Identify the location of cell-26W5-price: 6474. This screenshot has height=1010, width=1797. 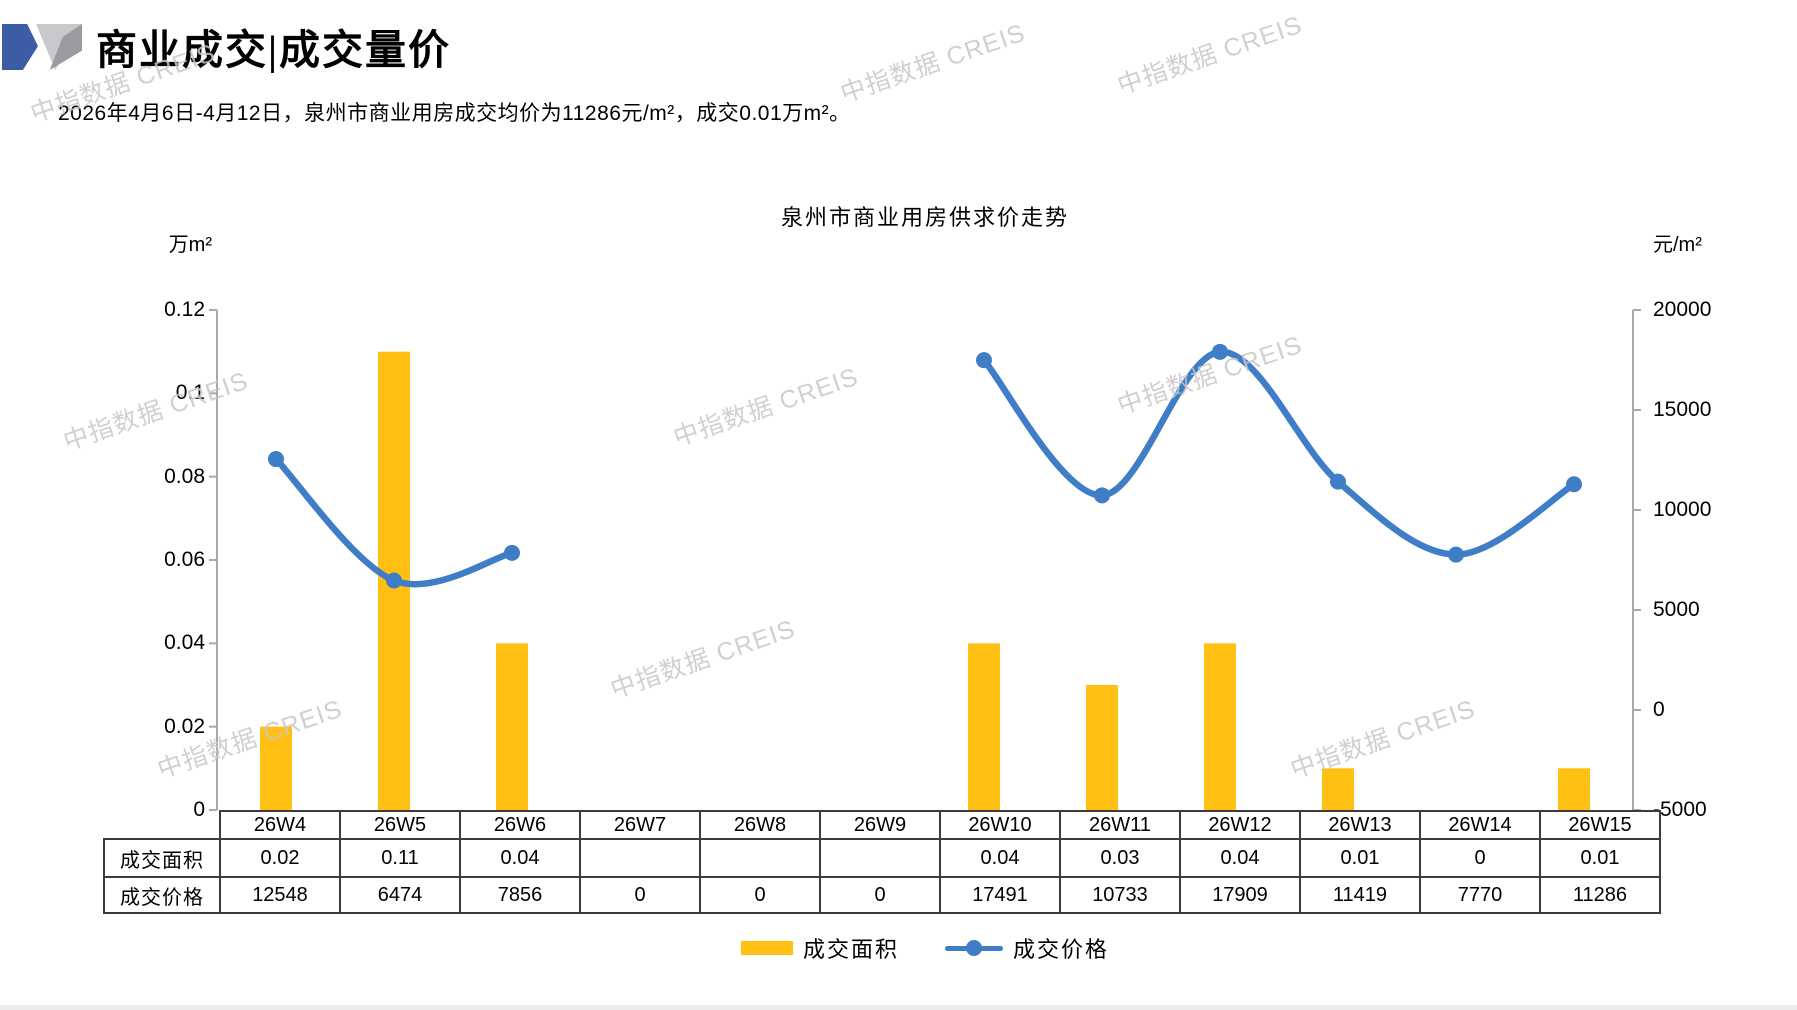
(400, 895).